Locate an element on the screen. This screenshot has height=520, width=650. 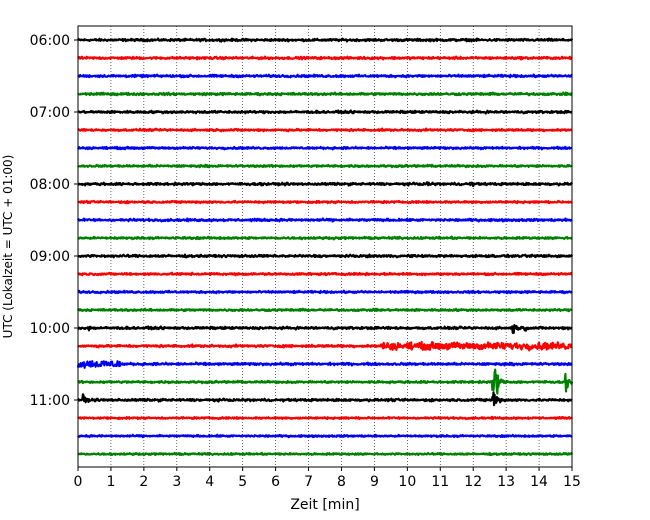
y-tick-label-06:00: 06:00 is located at coordinates (50, 41).